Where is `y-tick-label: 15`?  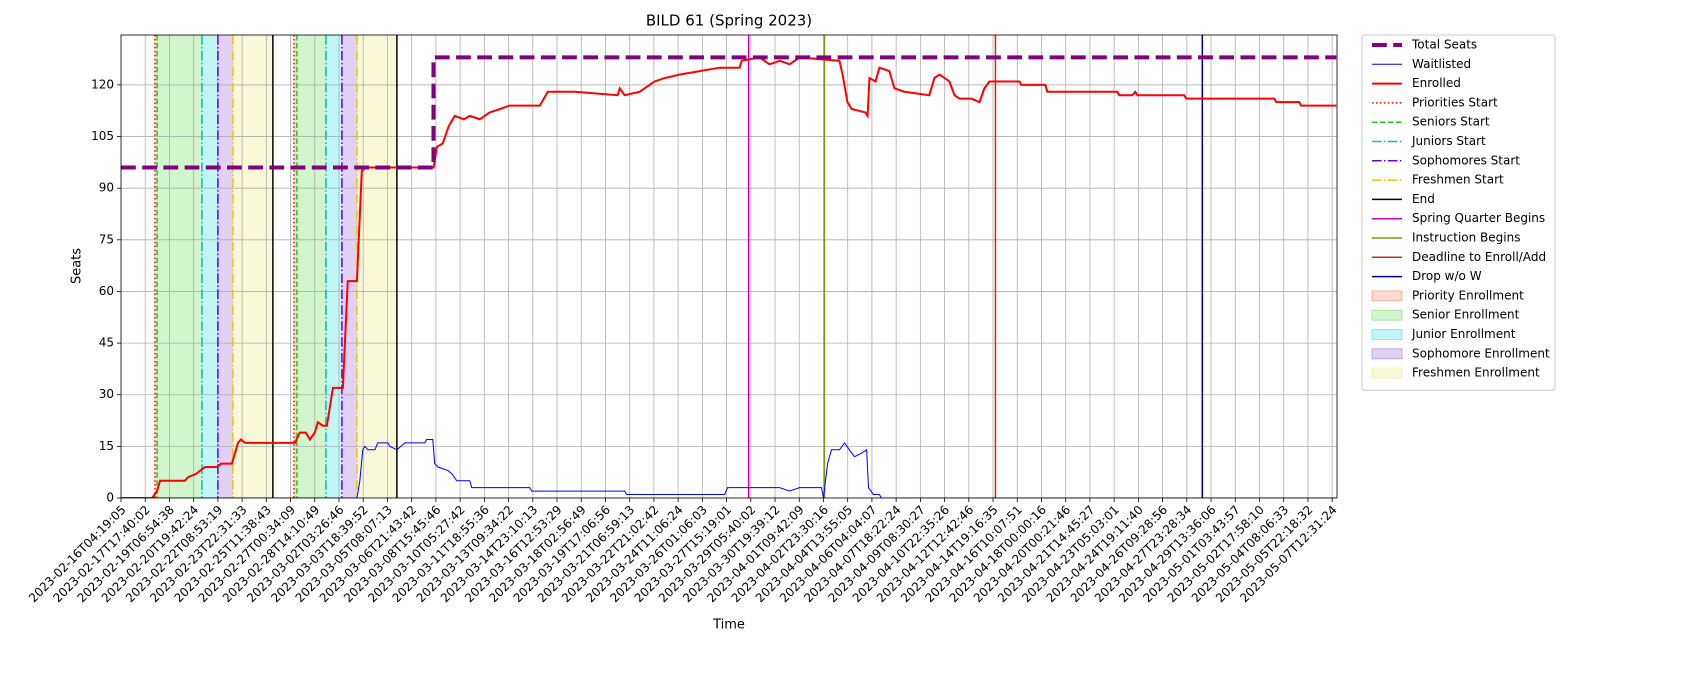 y-tick-label: 15 is located at coordinates (106, 446).